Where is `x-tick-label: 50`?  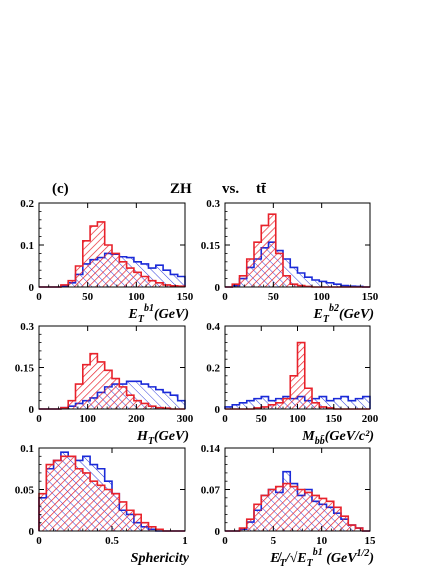
x-tick-label: 50 is located at coordinates (88, 297).